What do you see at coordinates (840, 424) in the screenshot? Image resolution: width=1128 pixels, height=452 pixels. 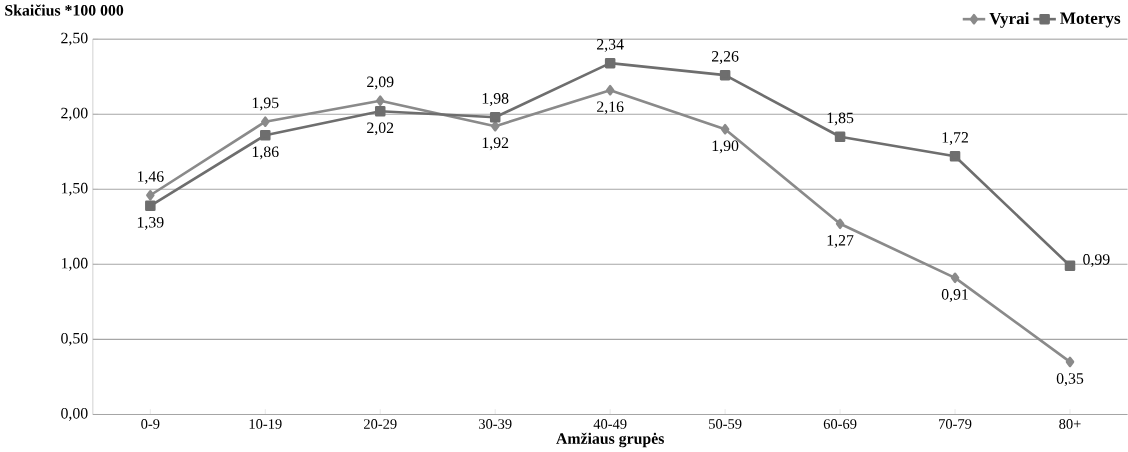 I see `x-tick-label: 60-69` at bounding box center [840, 424].